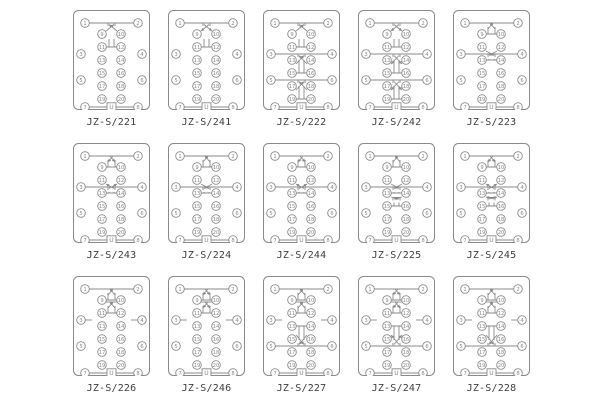 This screenshot has width=600, height=400. Describe the element at coordinates (482, 73) in the screenshot. I see `terminal-15: 15` at that location.